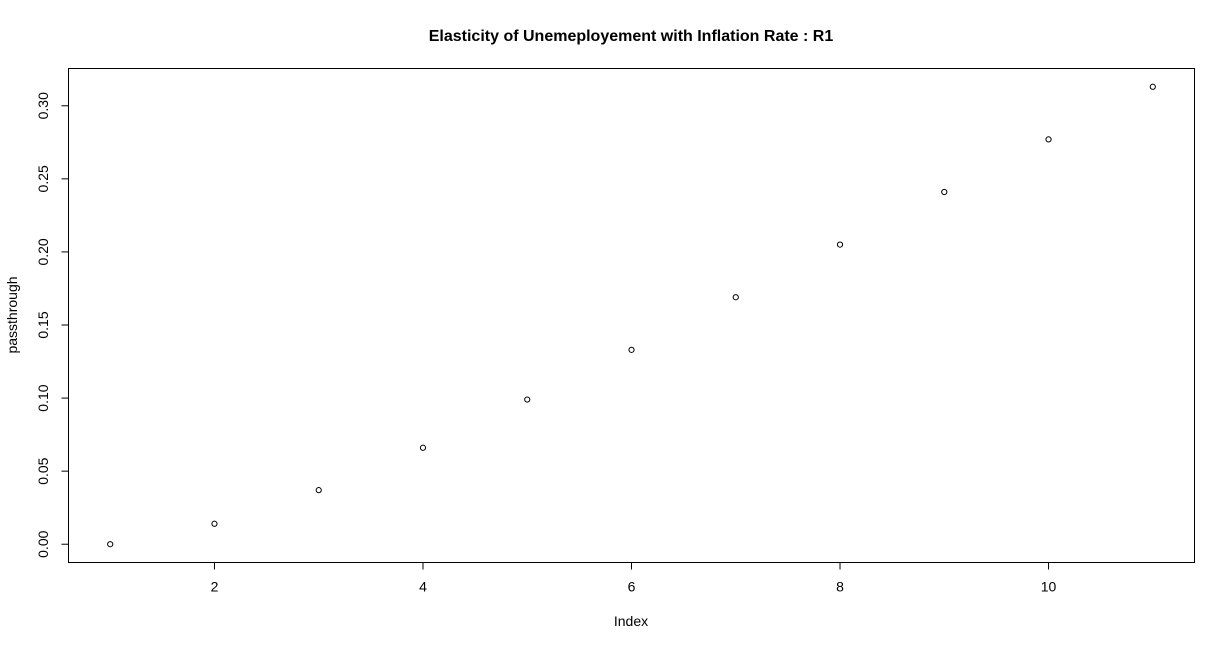 This screenshot has height=647, width=1229. I want to click on y-tick-label: 0.05, so click(43, 470).